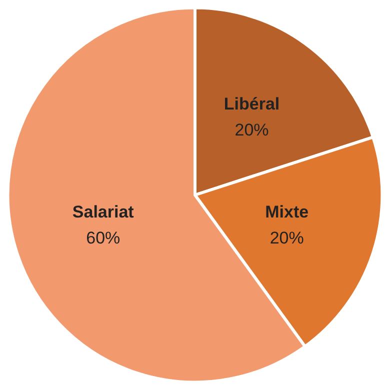  Describe the element at coordinates (103, 212) in the screenshot. I see `slice-label: Salariat` at that location.